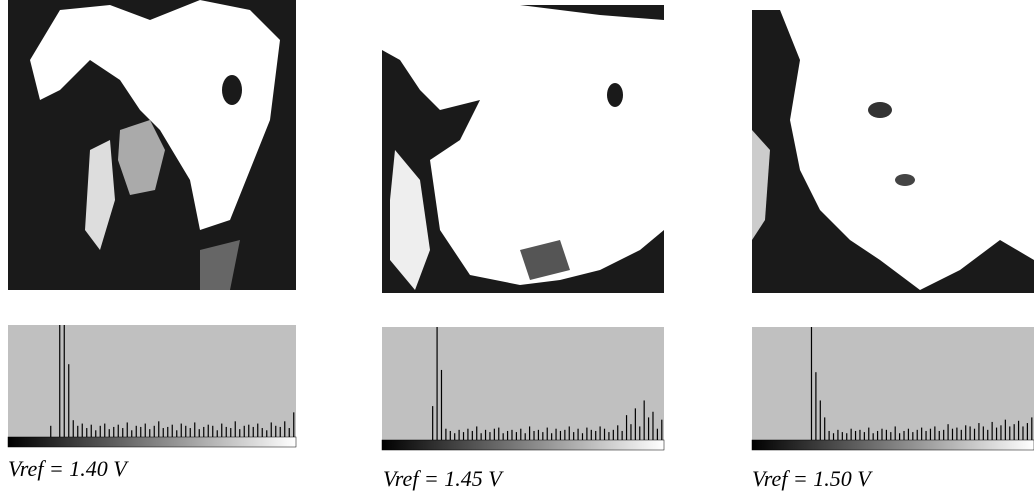 The height and width of the screenshot is (500, 1034). Describe the element at coordinates (812, 478) in the screenshot. I see `panel-label: Vref = 1.50 V` at that location.